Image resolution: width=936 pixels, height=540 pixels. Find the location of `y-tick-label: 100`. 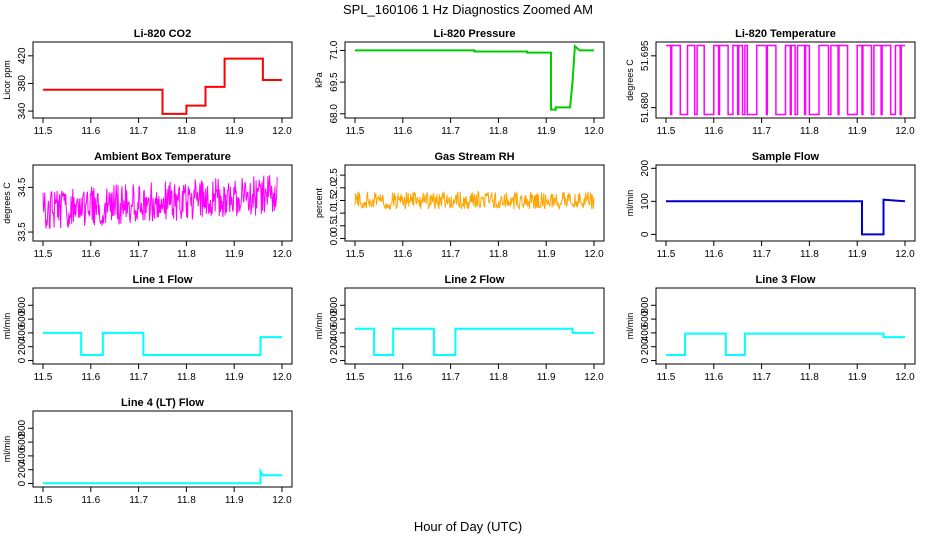

y-tick-label: 100 is located at coordinates (645, 201).